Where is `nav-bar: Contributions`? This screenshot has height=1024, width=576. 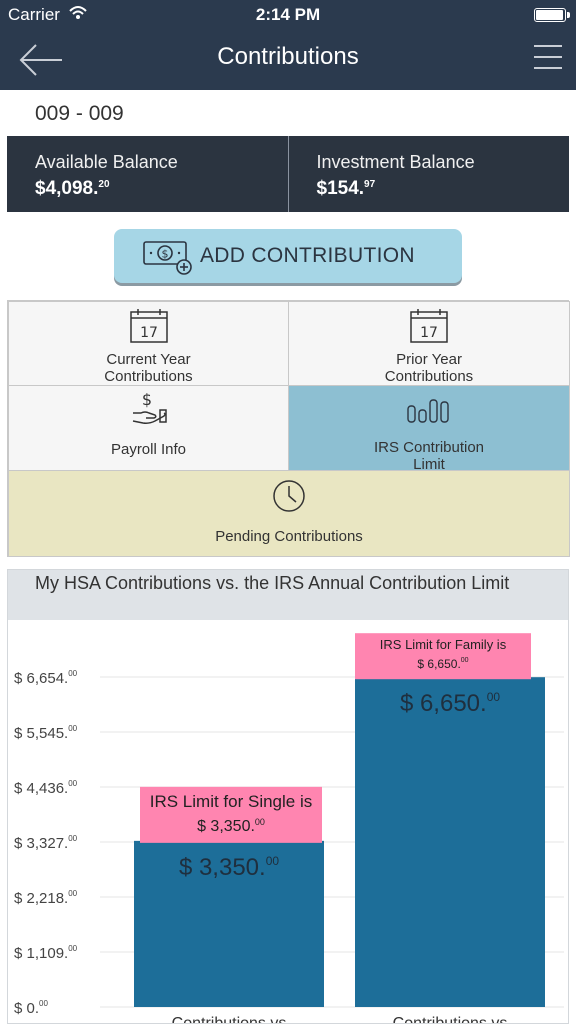
nav-bar: Contributions is located at coordinates (288, 60).